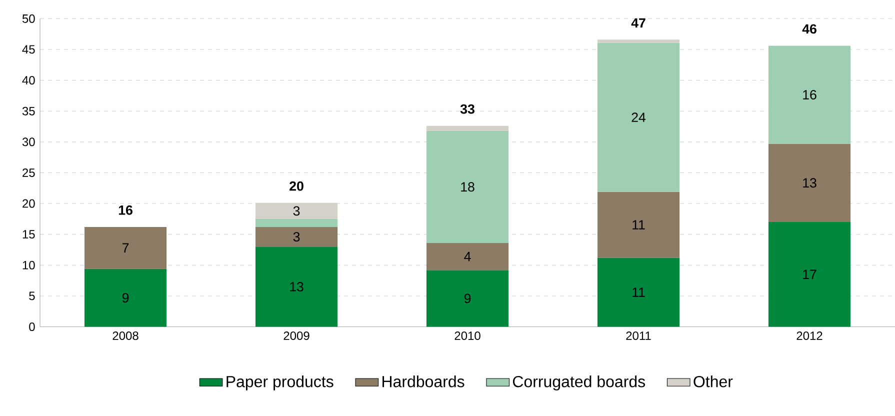 This screenshot has width=895, height=416. What do you see at coordinates (809, 335) in the screenshot?
I see `x-tick-label: 2012` at bounding box center [809, 335].